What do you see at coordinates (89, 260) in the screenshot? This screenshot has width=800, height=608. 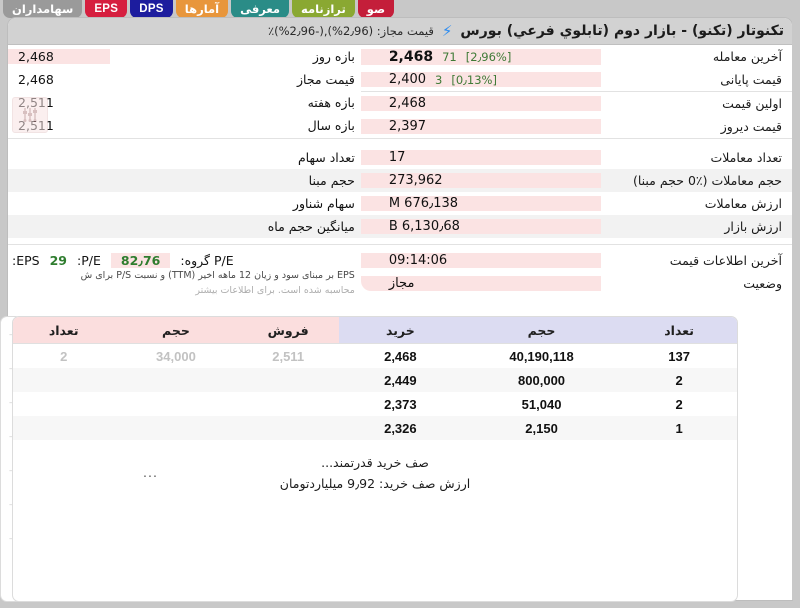 I see `pe-label: P/E:` at bounding box center [89, 260].